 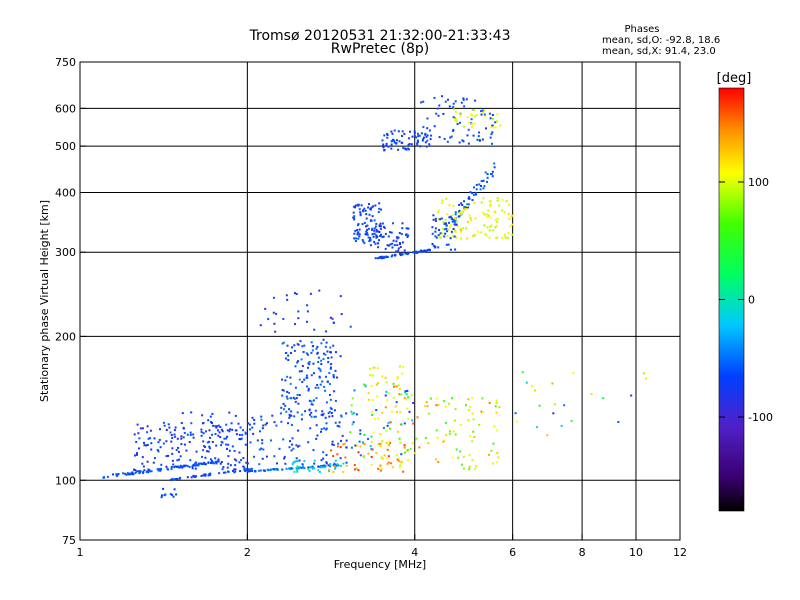 I want to click on echo-cluster, so click(x=161, y=469).